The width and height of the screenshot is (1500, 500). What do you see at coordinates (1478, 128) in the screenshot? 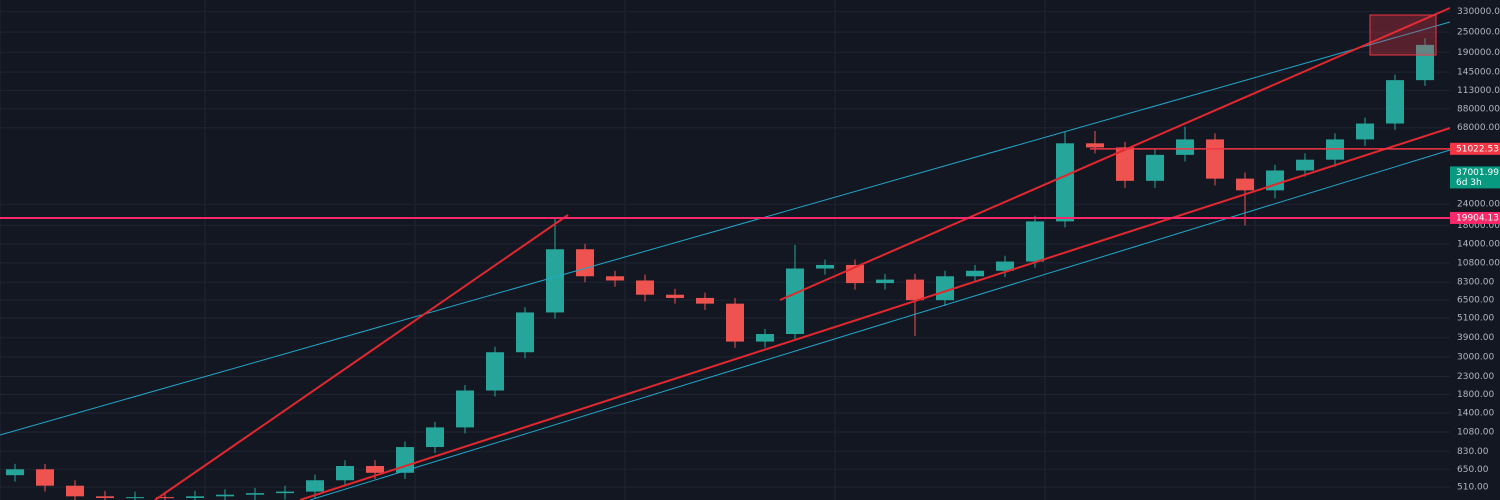
I see `y-tick-label: 68000.00` at bounding box center [1478, 128].